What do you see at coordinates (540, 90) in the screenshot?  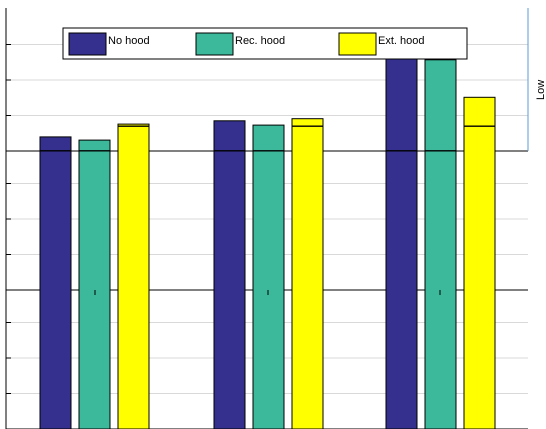 I see `side-label: Low` at bounding box center [540, 90].